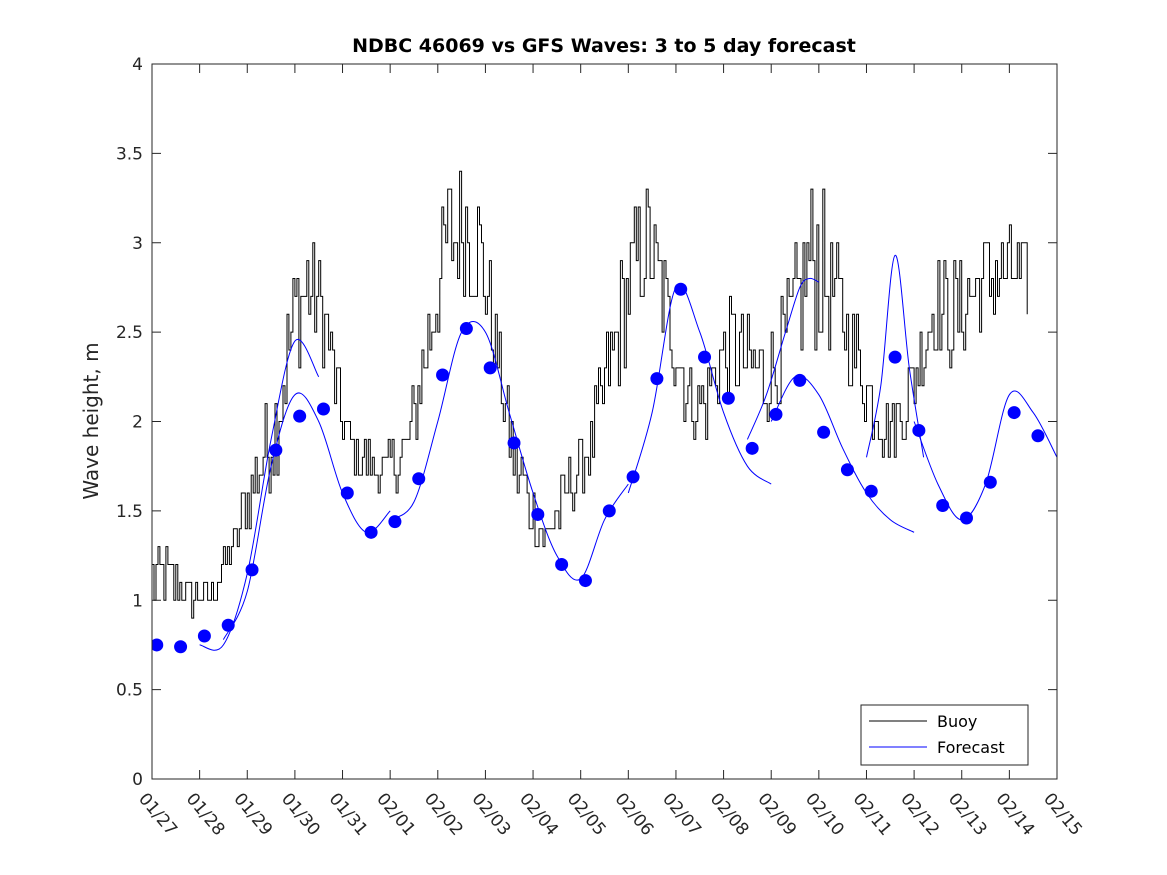  Describe the element at coordinates (872, 814) in the screenshot. I see `x-tick-label: 02/11` at that location.